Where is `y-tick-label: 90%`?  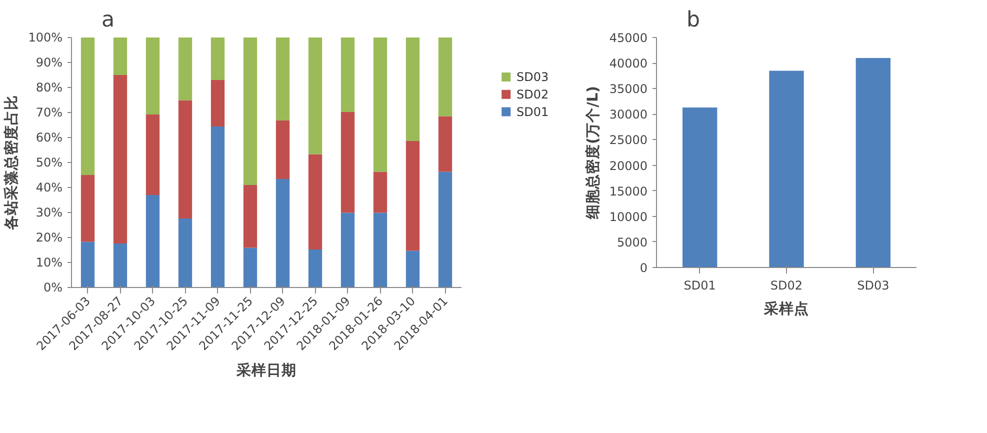
y-tick-label: 90% is located at coordinates (49, 63).